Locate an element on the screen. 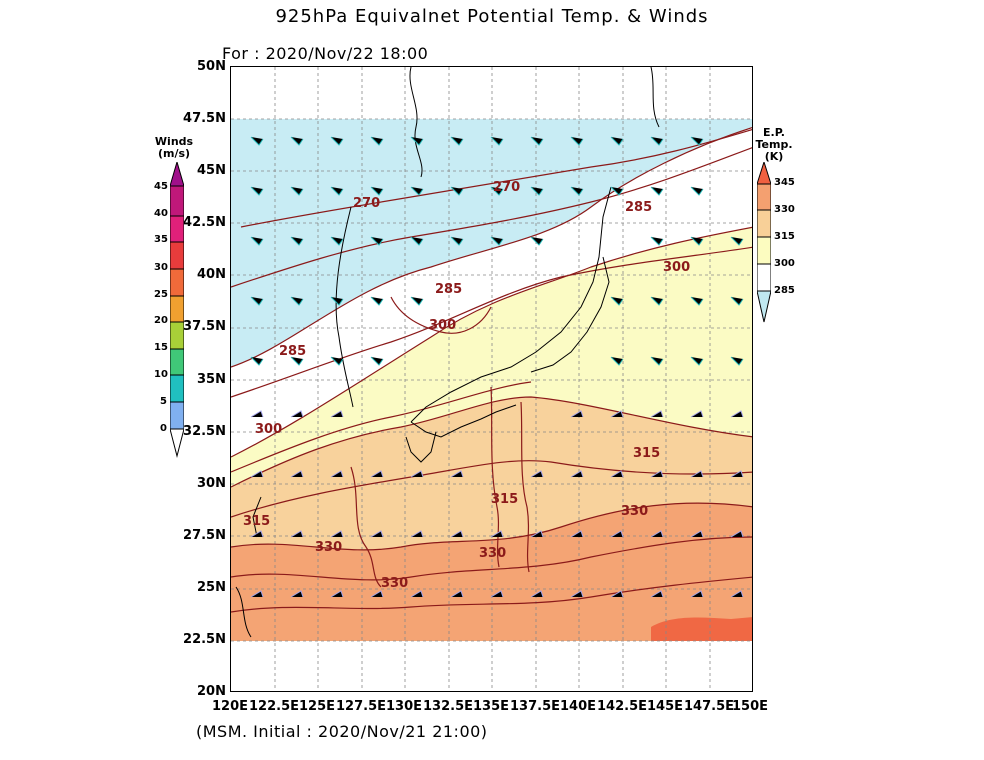 Image resolution: width=984 pixels, height=760 pixels. ept-tick: 345 is located at coordinates (784, 182).